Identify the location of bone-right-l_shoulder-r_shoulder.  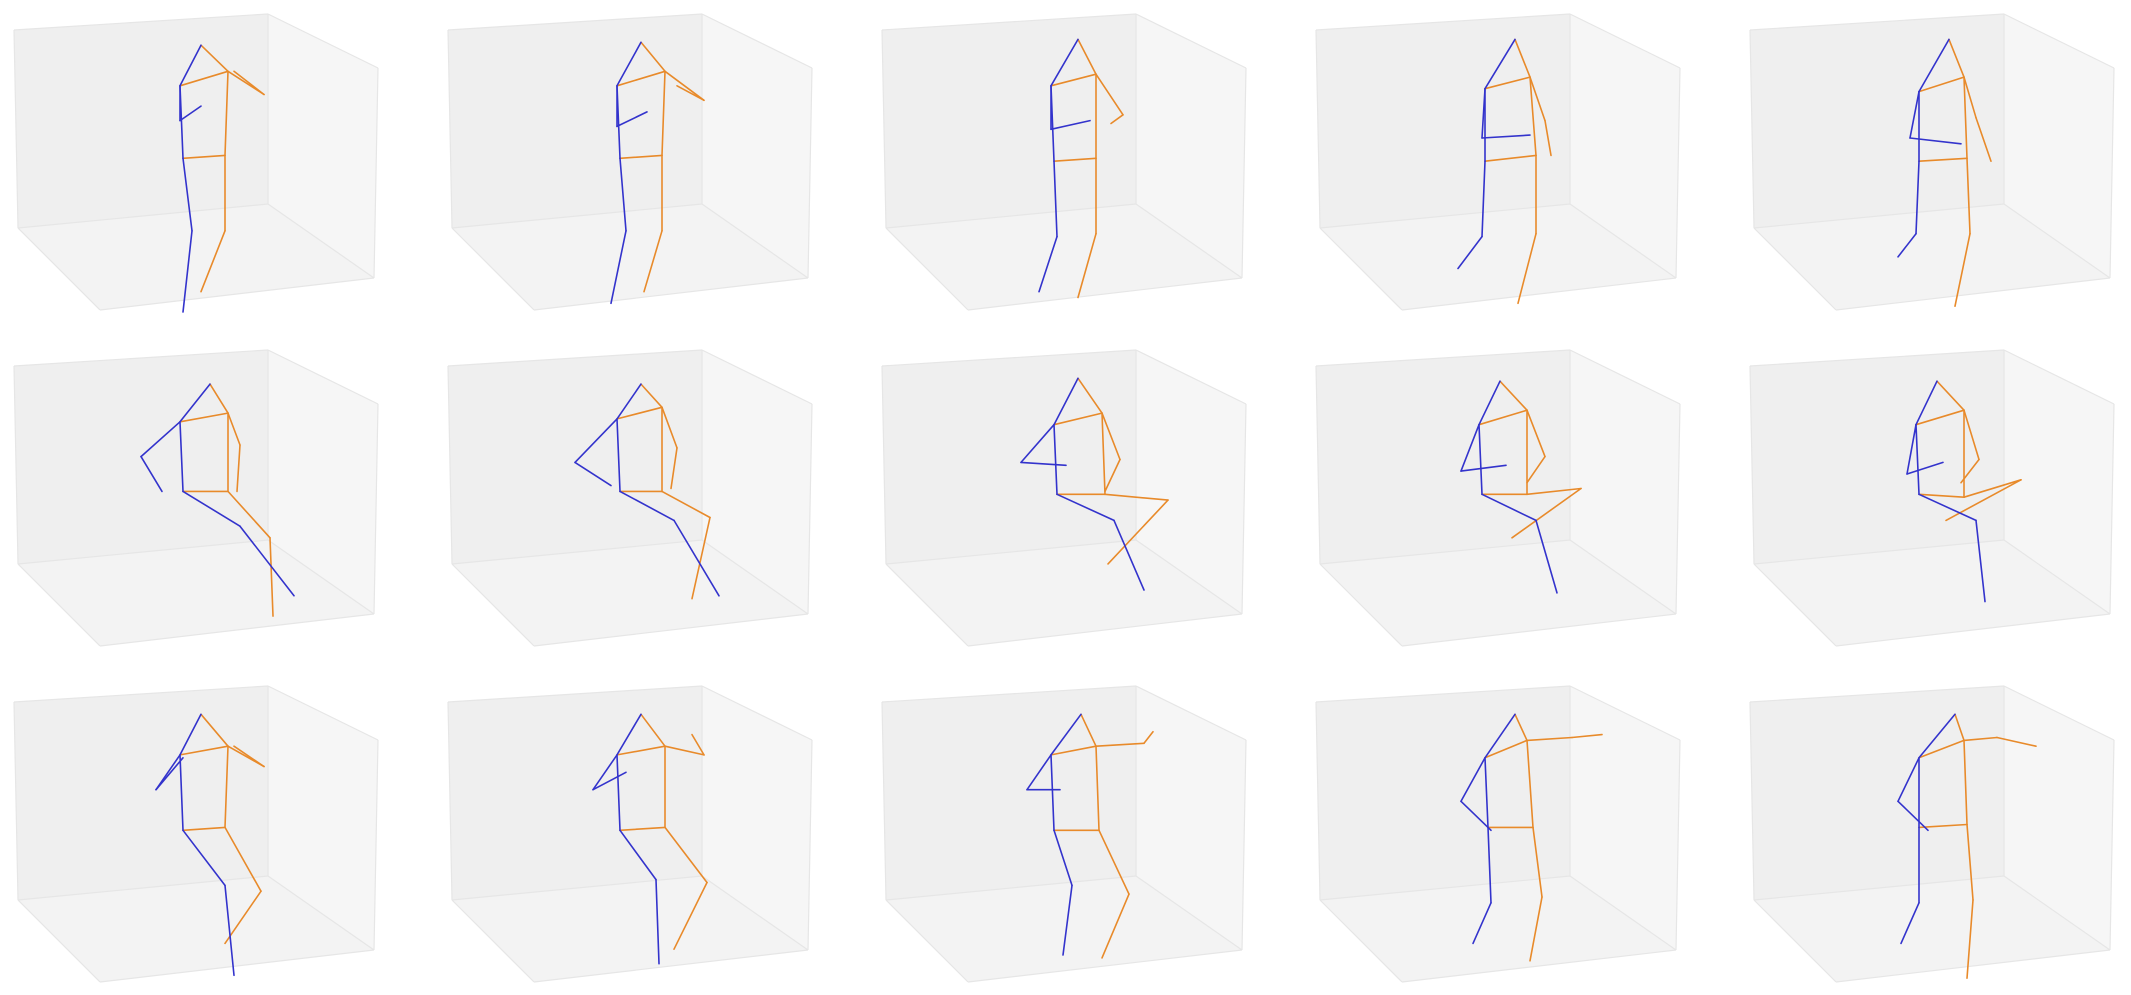
(1940, 417).